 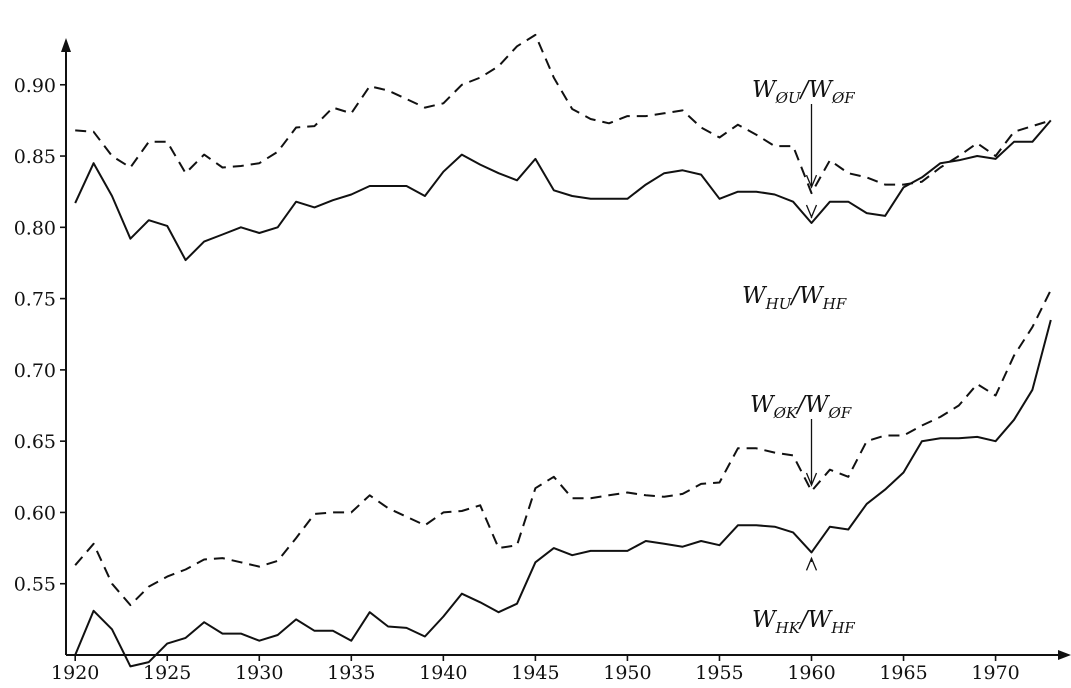 What do you see at coordinates (35, 228) in the screenshot?
I see `y-tick-label: 0.80` at bounding box center [35, 228].